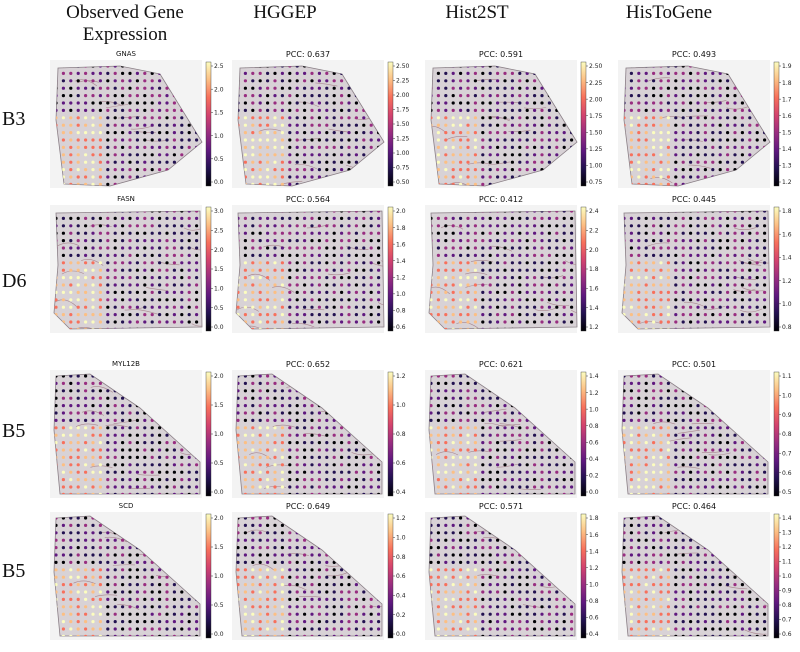 The height and width of the screenshot is (652, 800). Describe the element at coordinates (501, 364) in the screenshot. I see `pcc-score: PCC: 0.621` at that location.